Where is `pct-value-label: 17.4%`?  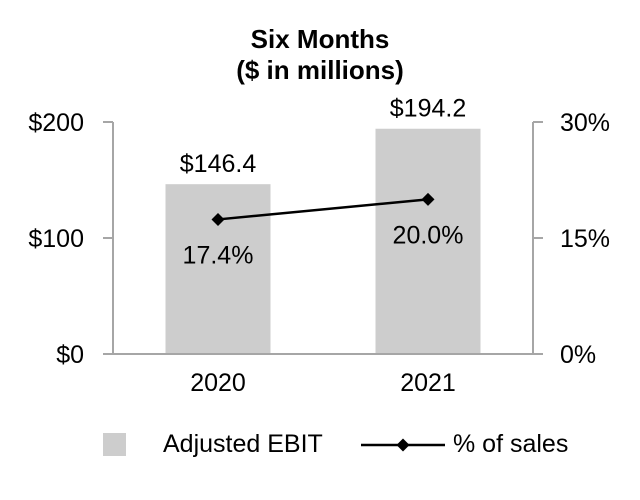 pct-value-label: 17.4% is located at coordinates (218, 255).